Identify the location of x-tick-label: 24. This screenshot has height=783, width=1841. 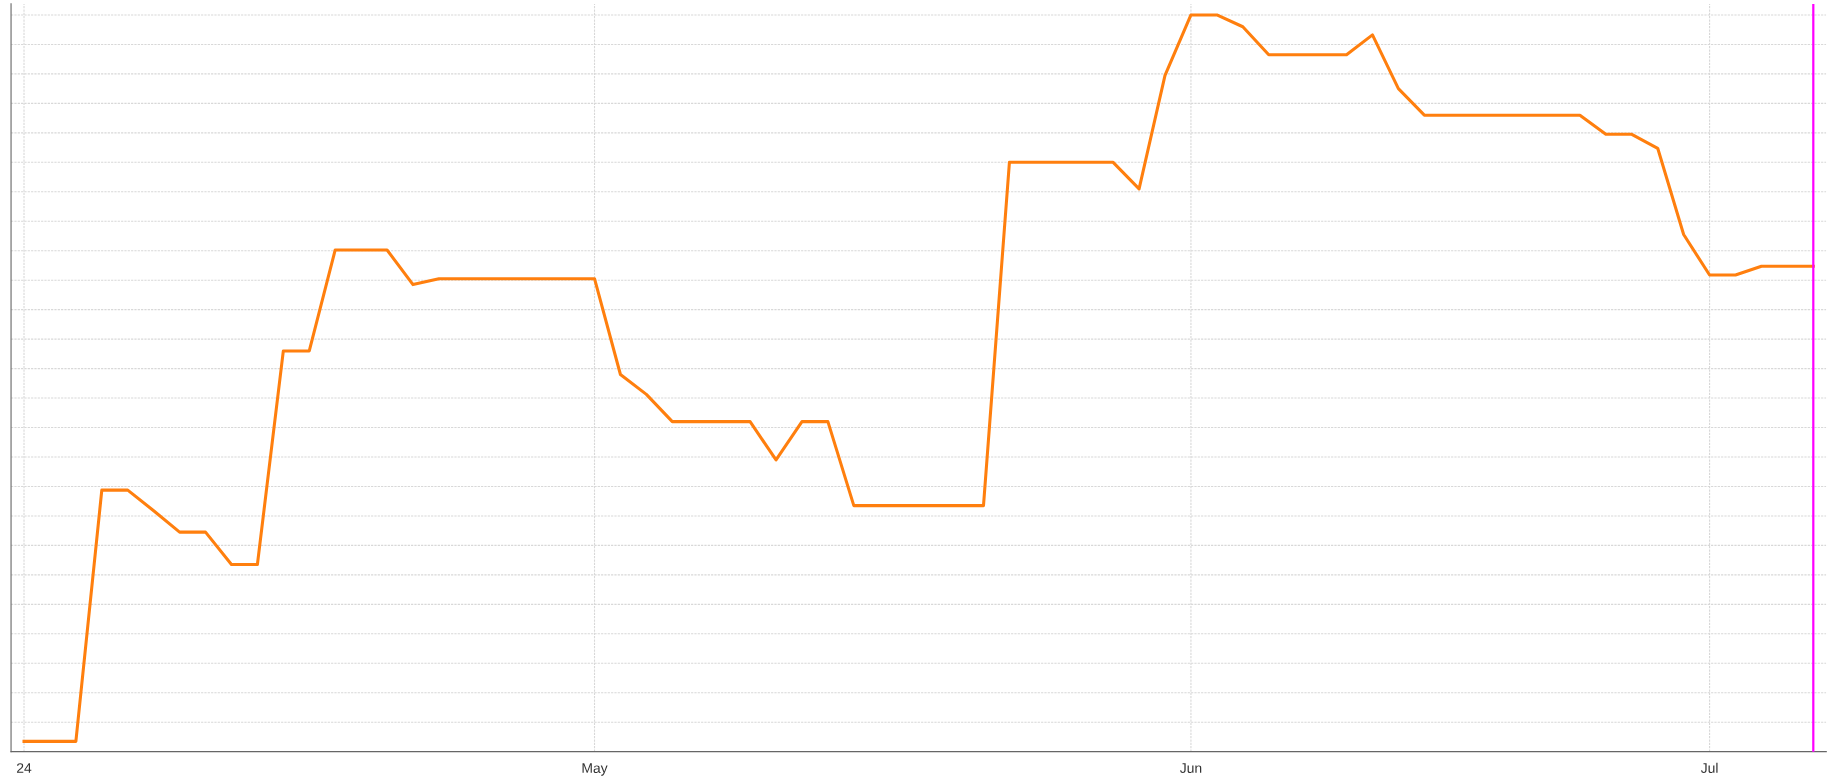
(24, 768).